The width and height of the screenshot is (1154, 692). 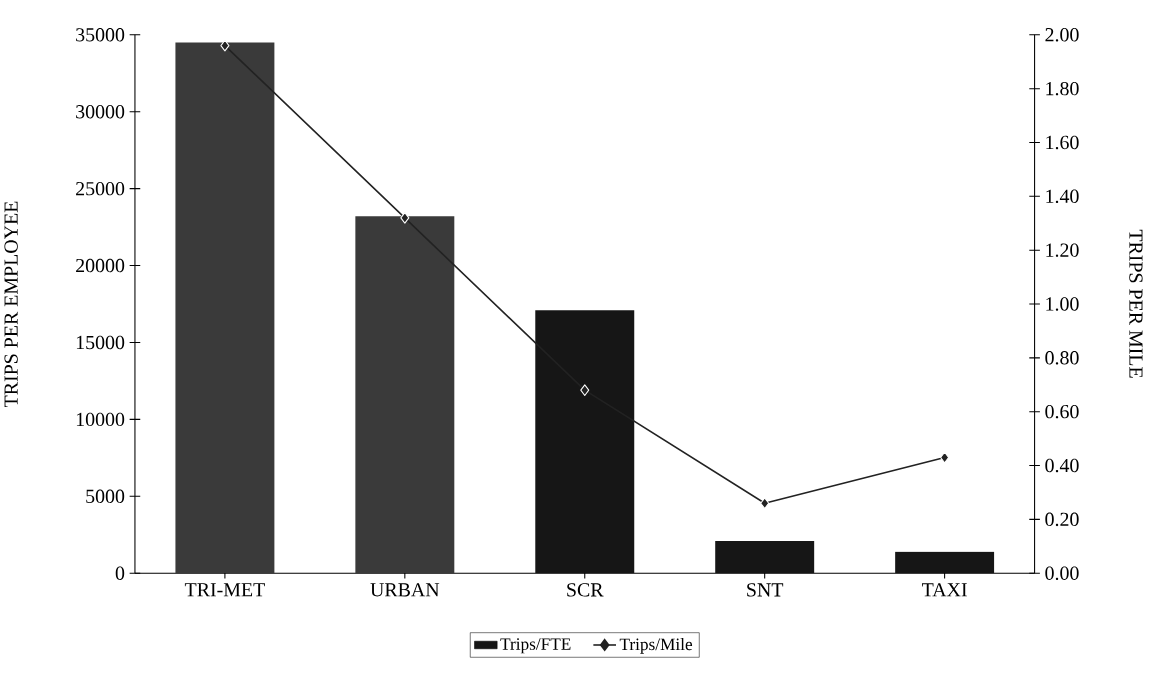 I want to click on y-tick-label: 5000, so click(x=105, y=496).